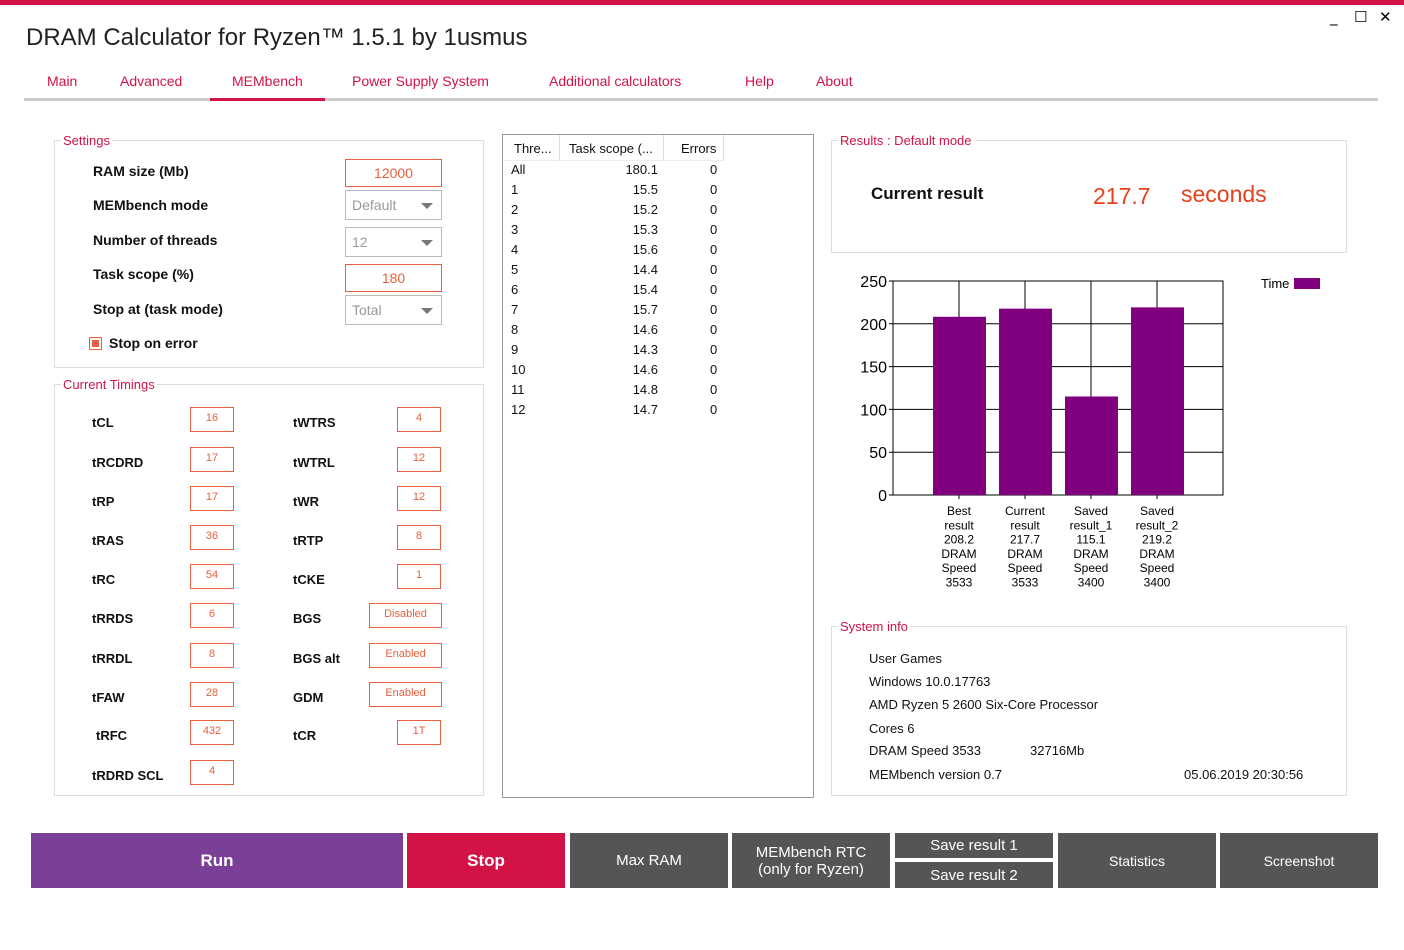 This screenshot has width=1404, height=950. Describe the element at coordinates (405, 694) in the screenshot. I see `timing-input-gdm: Enabled` at that location.